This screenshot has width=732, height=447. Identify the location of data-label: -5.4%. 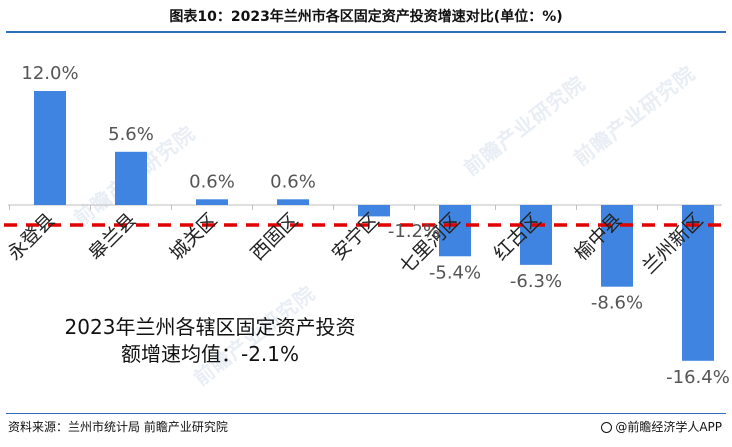
(455, 272).